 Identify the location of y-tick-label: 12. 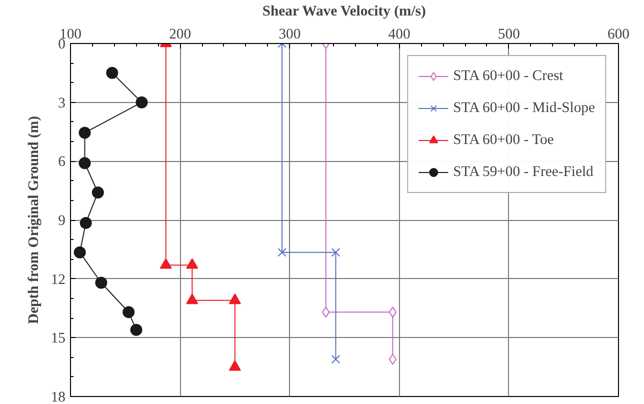
(58, 280).